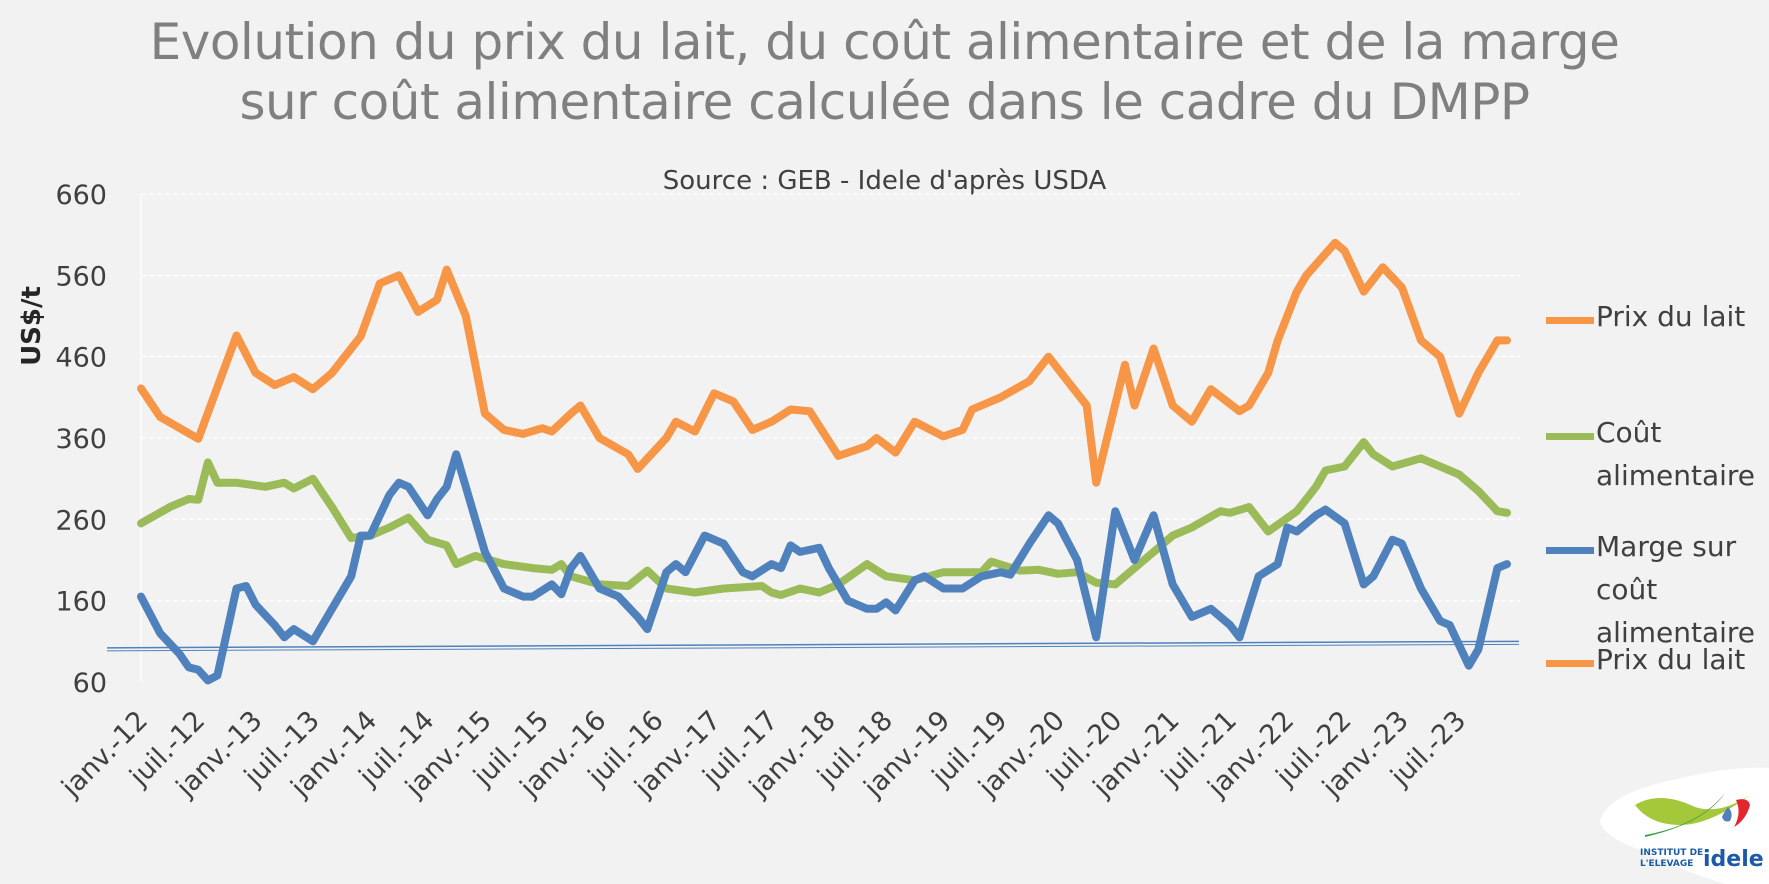 This screenshot has height=884, width=1769. What do you see at coordinates (884, 181) in the screenshot?
I see `chart-subtitle: Source : GEB - Idele d'après USDA` at bounding box center [884, 181].